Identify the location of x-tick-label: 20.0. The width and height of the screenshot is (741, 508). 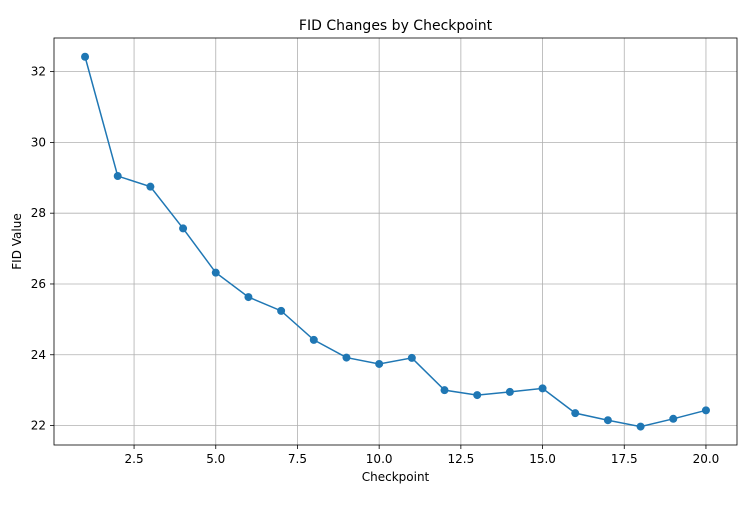
(706, 459).